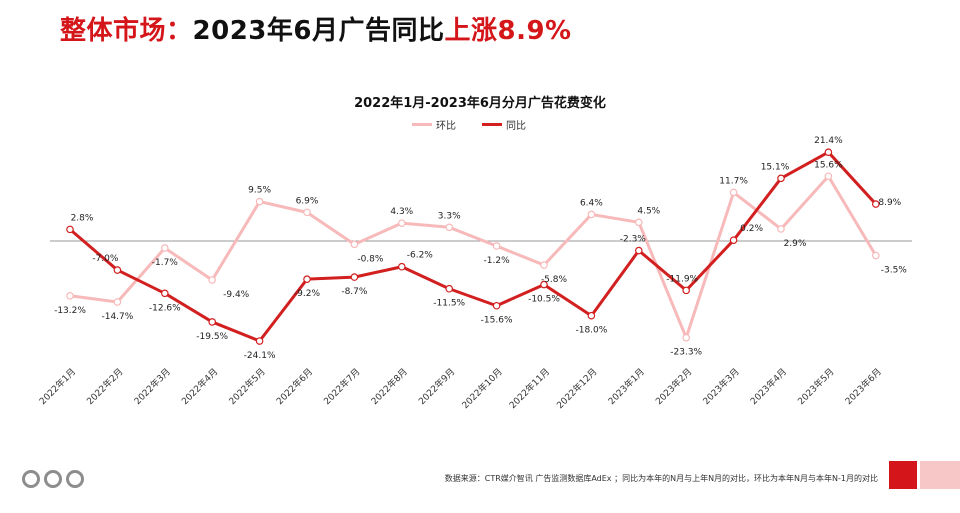 Image resolution: width=960 pixels, height=513 pixels. I want to click on headline-prefix: 整体市场：, so click(126, 31).